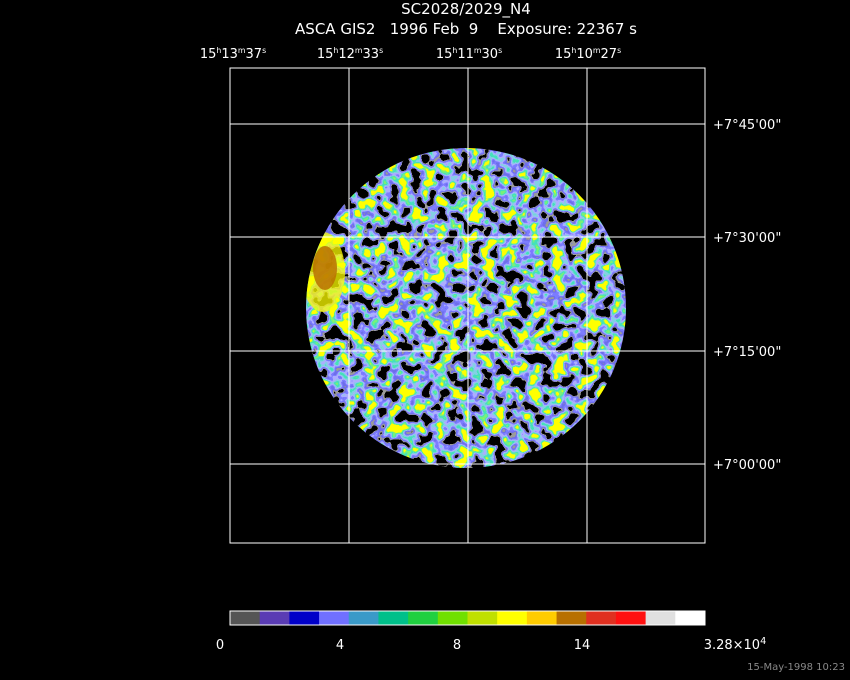 Image resolution: width=850 pixels, height=680 pixels. I want to click on label-part: 33, so click(371, 54).